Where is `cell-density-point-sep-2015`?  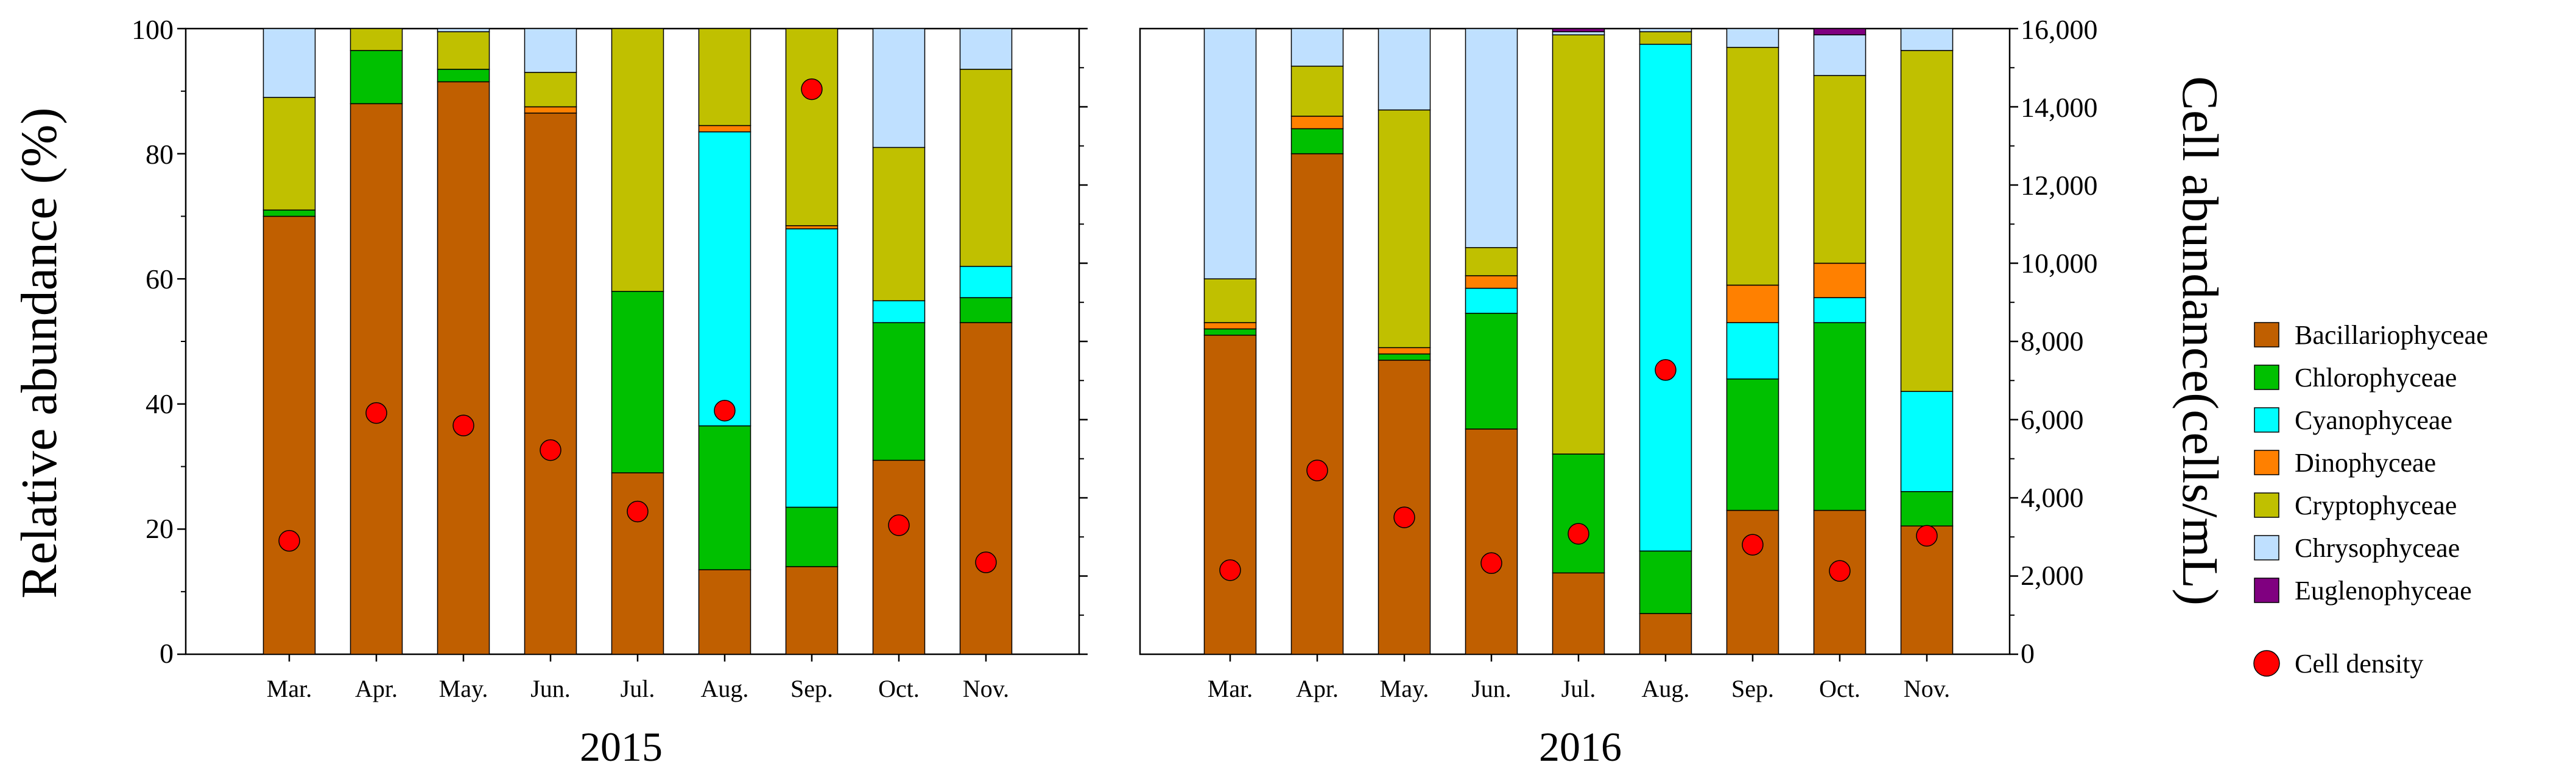 cell-density-point-sep-2015 is located at coordinates (812, 89).